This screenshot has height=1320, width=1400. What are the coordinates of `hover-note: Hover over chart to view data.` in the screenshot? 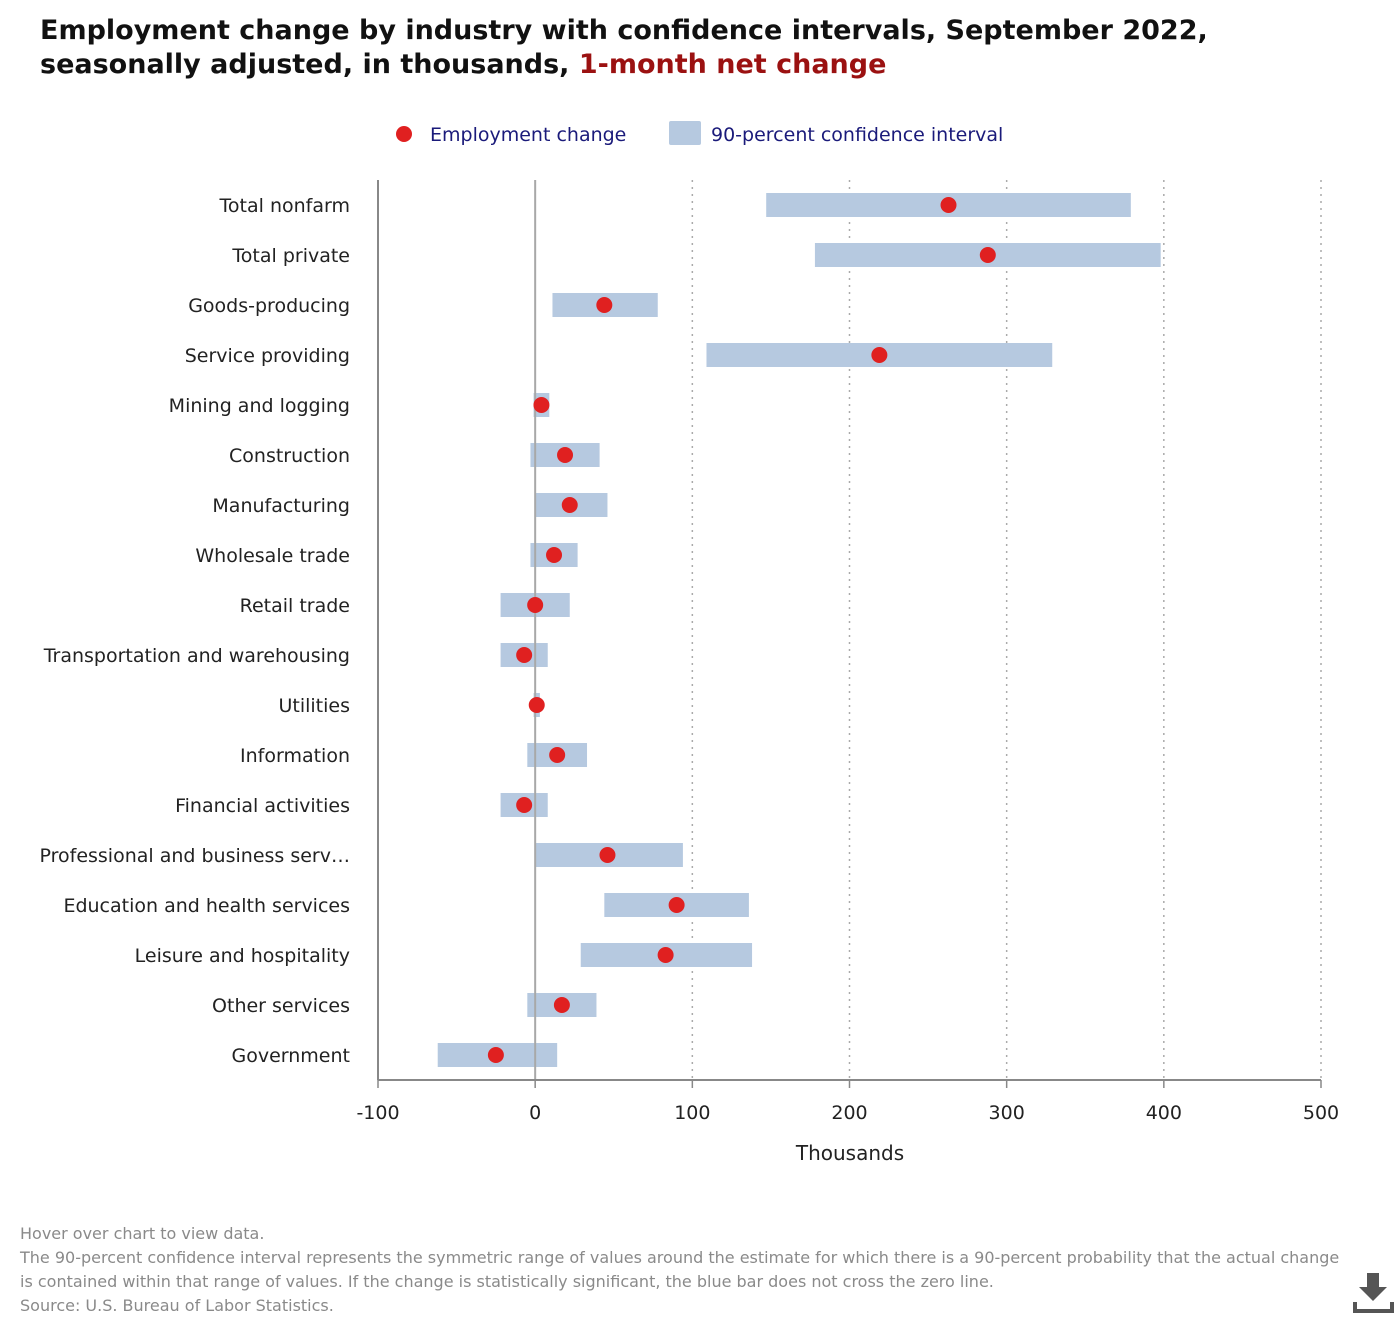 It's located at (142, 1233).